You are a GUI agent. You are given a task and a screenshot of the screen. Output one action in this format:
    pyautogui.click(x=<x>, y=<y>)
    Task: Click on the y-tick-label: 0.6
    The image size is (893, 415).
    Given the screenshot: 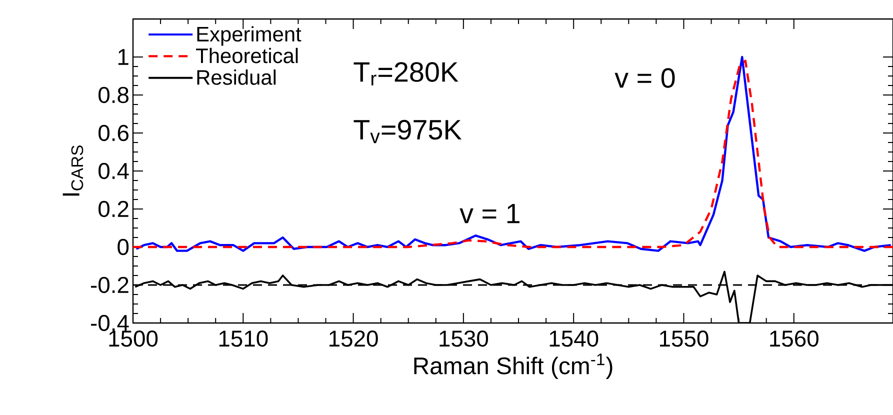 What is the action you would take?
    pyautogui.click(x=113, y=133)
    